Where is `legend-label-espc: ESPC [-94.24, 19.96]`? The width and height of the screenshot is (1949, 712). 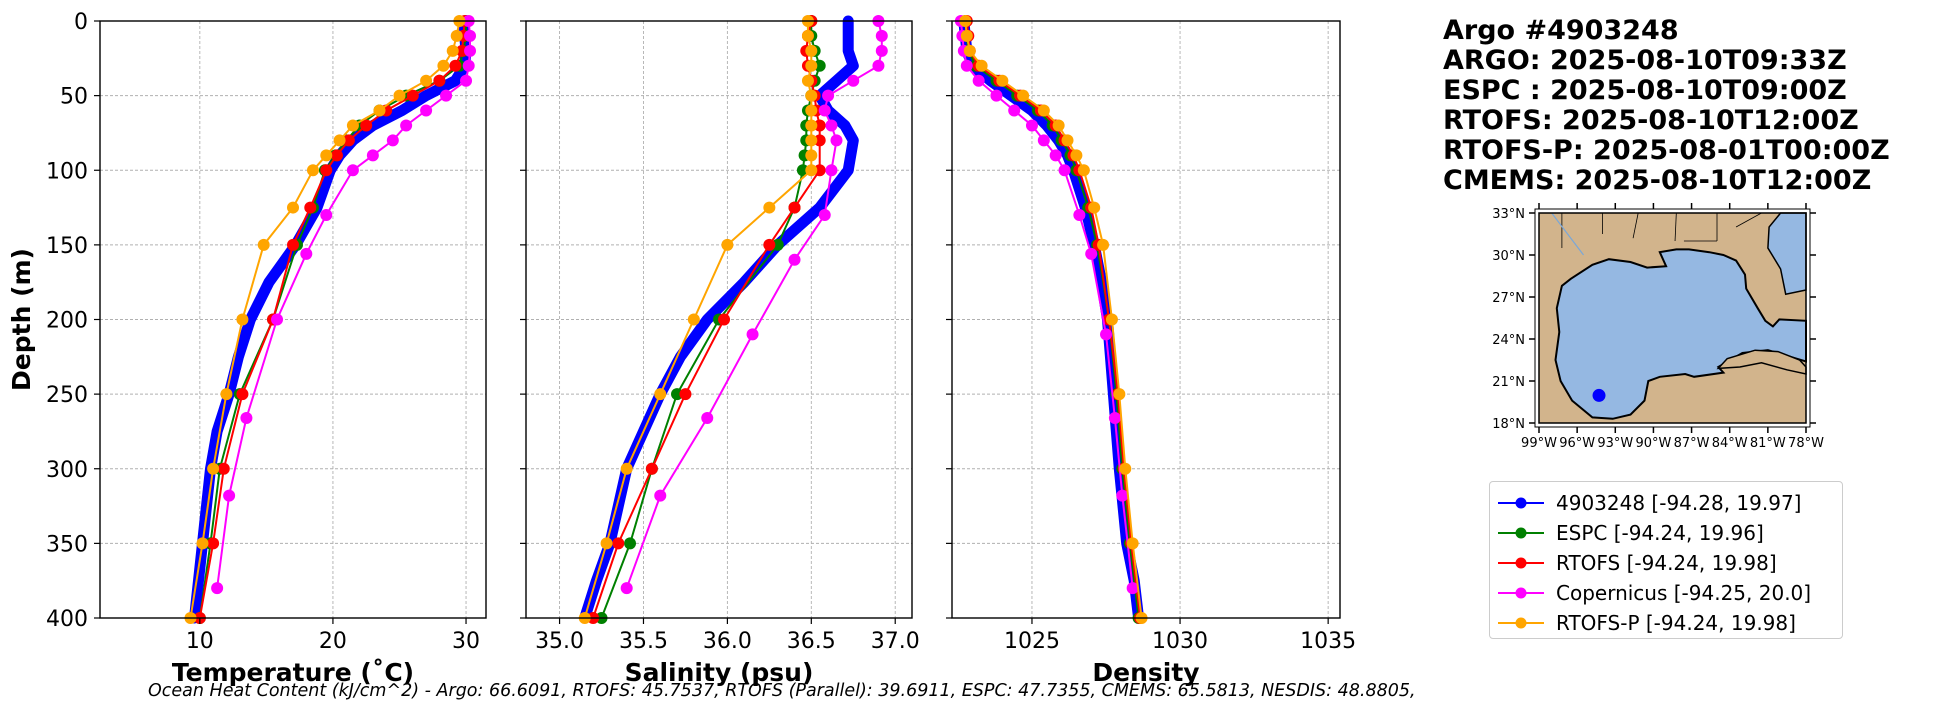
legend-label-espc: ESPC [-94.24, 19.96] is located at coordinates (1660, 533).